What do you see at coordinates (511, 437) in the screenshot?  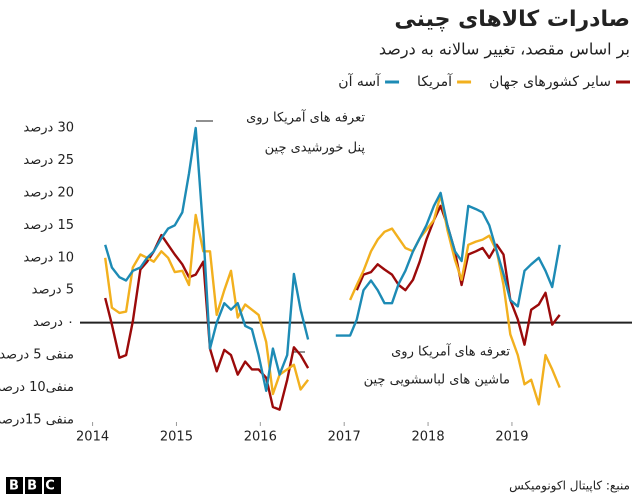 I see `x-tick-label: 2019` at bounding box center [511, 437].